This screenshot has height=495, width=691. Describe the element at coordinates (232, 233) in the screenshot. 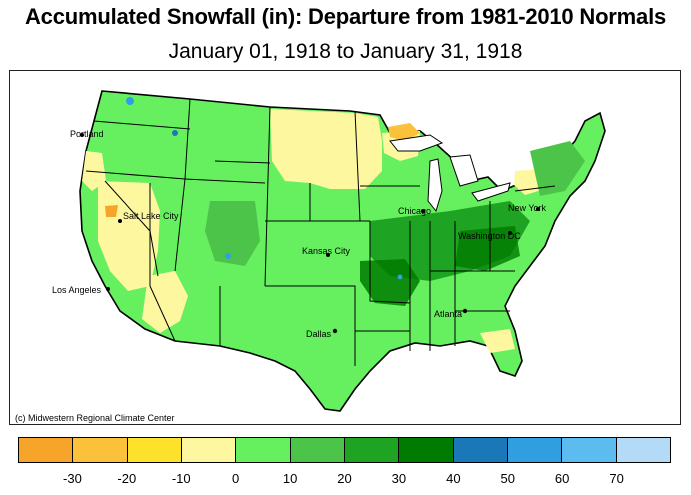

I see `zone-rockies` at that location.